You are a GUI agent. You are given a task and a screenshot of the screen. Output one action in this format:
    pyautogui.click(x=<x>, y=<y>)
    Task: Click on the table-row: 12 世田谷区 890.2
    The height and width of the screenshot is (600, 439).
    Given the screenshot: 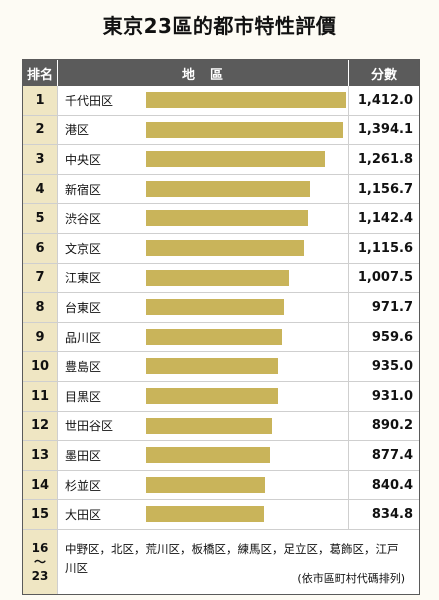 What is the action you would take?
    pyautogui.click(x=221, y=426)
    